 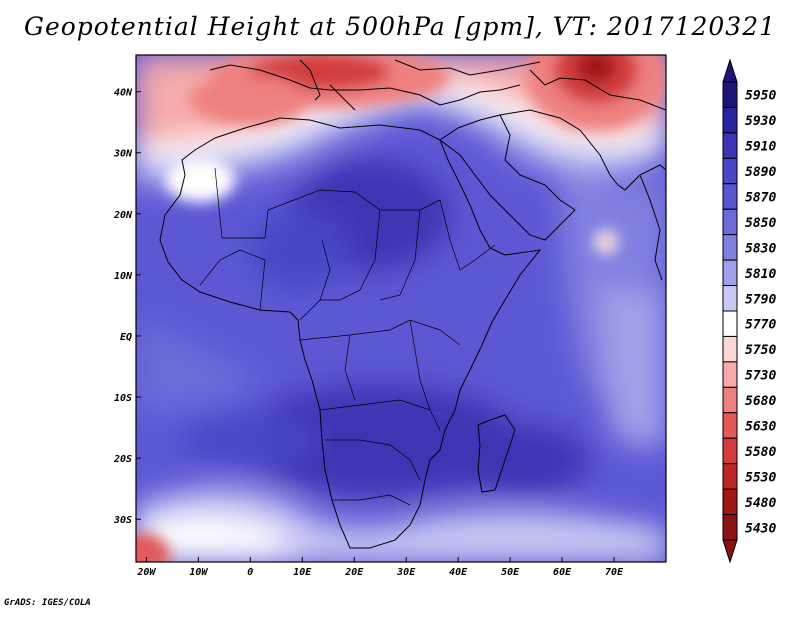 I want to click on x-tick-label: 70E, so click(x=614, y=572).